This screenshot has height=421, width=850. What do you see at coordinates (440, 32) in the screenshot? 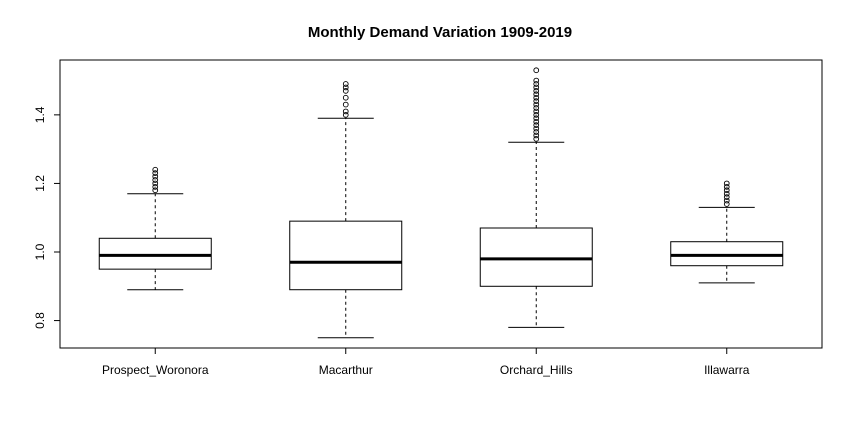
I see `chart-title: Monthly Demand Variation 1909-2019` at bounding box center [440, 32].